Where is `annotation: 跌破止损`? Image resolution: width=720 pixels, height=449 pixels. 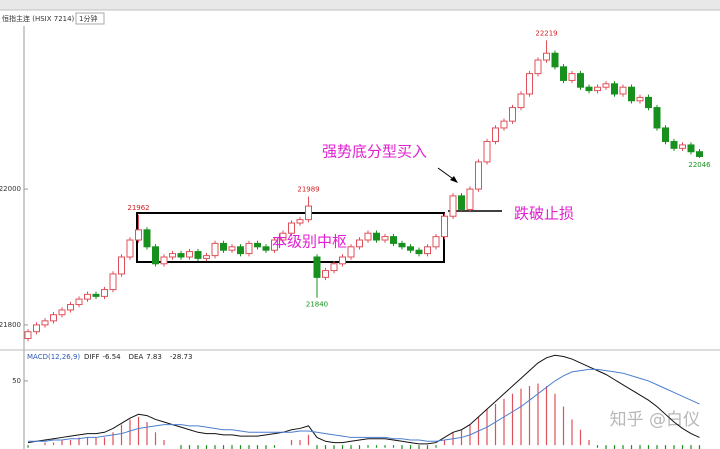
annotation: 跌破止损 is located at coordinates (544, 214).